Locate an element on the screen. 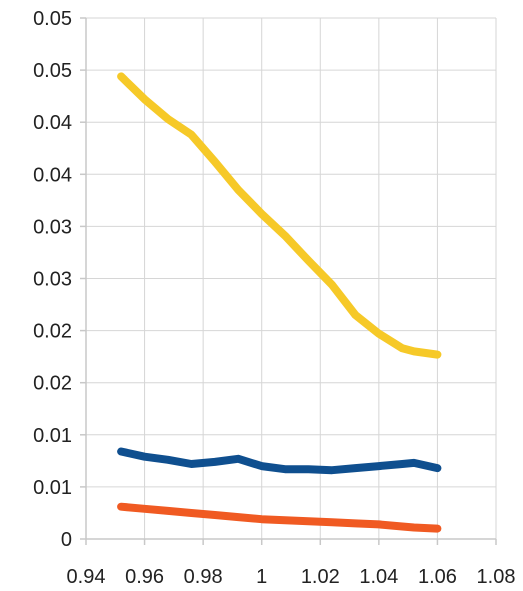 This screenshot has height=591, width=523. x-tick-label: 1.08 is located at coordinates (496, 577).